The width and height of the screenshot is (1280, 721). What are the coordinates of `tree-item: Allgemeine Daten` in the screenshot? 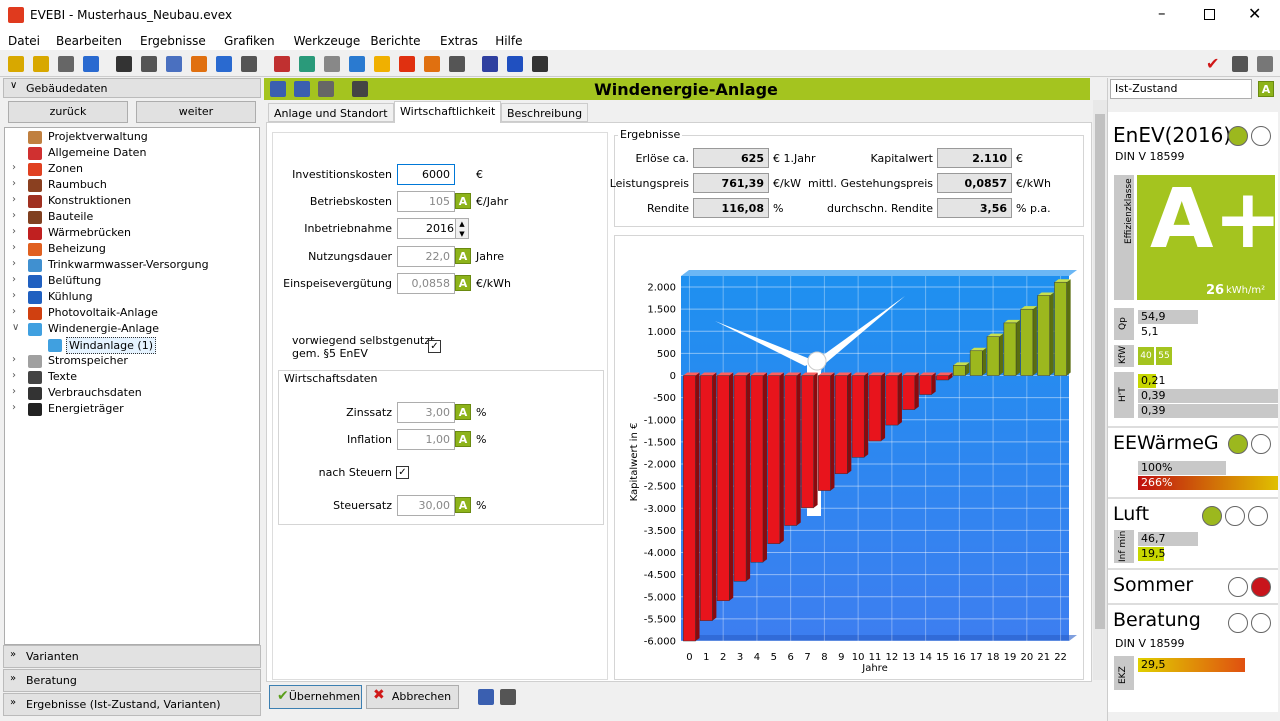 It's located at (97, 152).